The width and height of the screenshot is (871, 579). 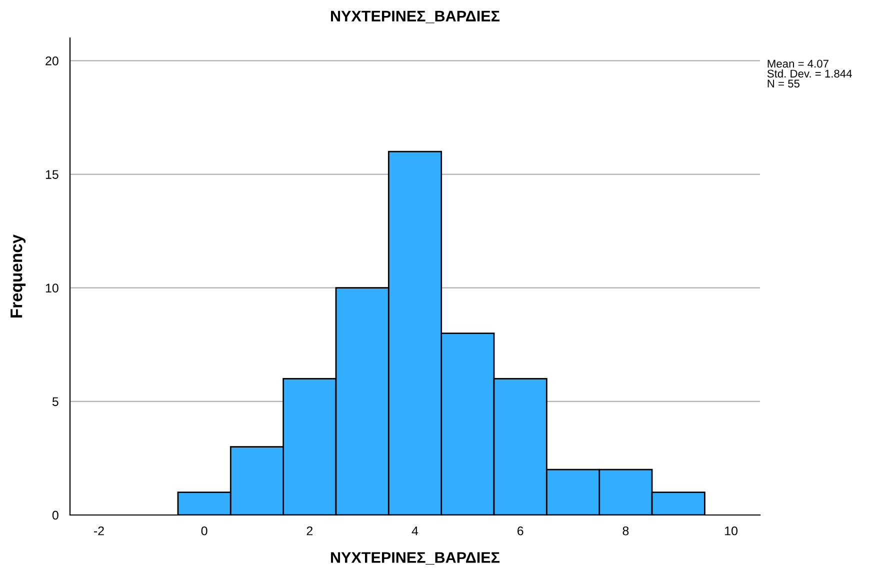 What do you see at coordinates (415, 17) in the screenshot?
I see `chart-title: ΝΥΧΤΕΡΙΝΕΣ_ΒΑΡΔΙΕΣ` at bounding box center [415, 17].